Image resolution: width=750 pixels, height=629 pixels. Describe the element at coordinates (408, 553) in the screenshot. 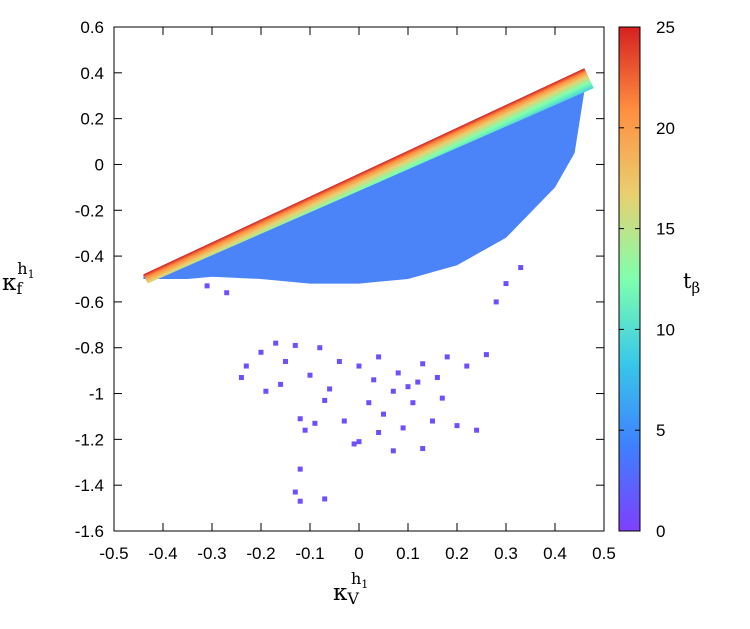

I see `x-tick-label: 0.1` at that location.